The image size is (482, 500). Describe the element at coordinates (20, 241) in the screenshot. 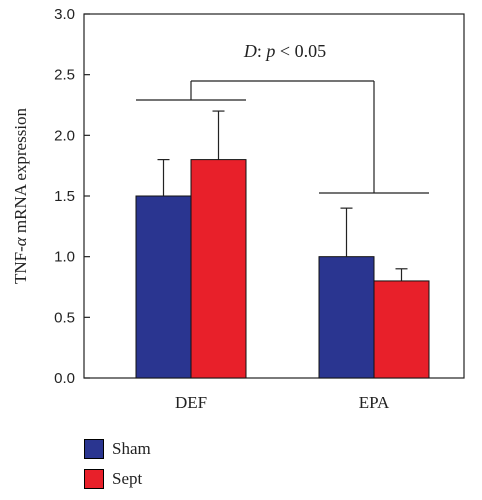

I see `y-axis-title-greek: α` at that location.